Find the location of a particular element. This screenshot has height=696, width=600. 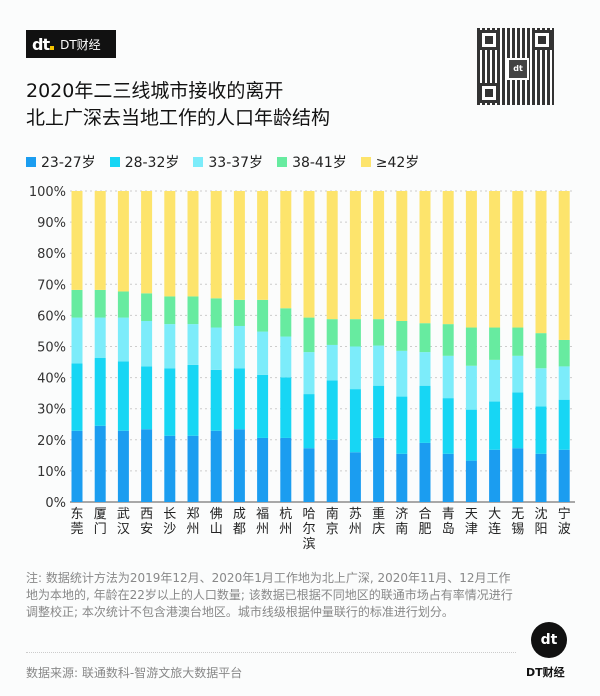

divider is located at coordinates (271, 652).